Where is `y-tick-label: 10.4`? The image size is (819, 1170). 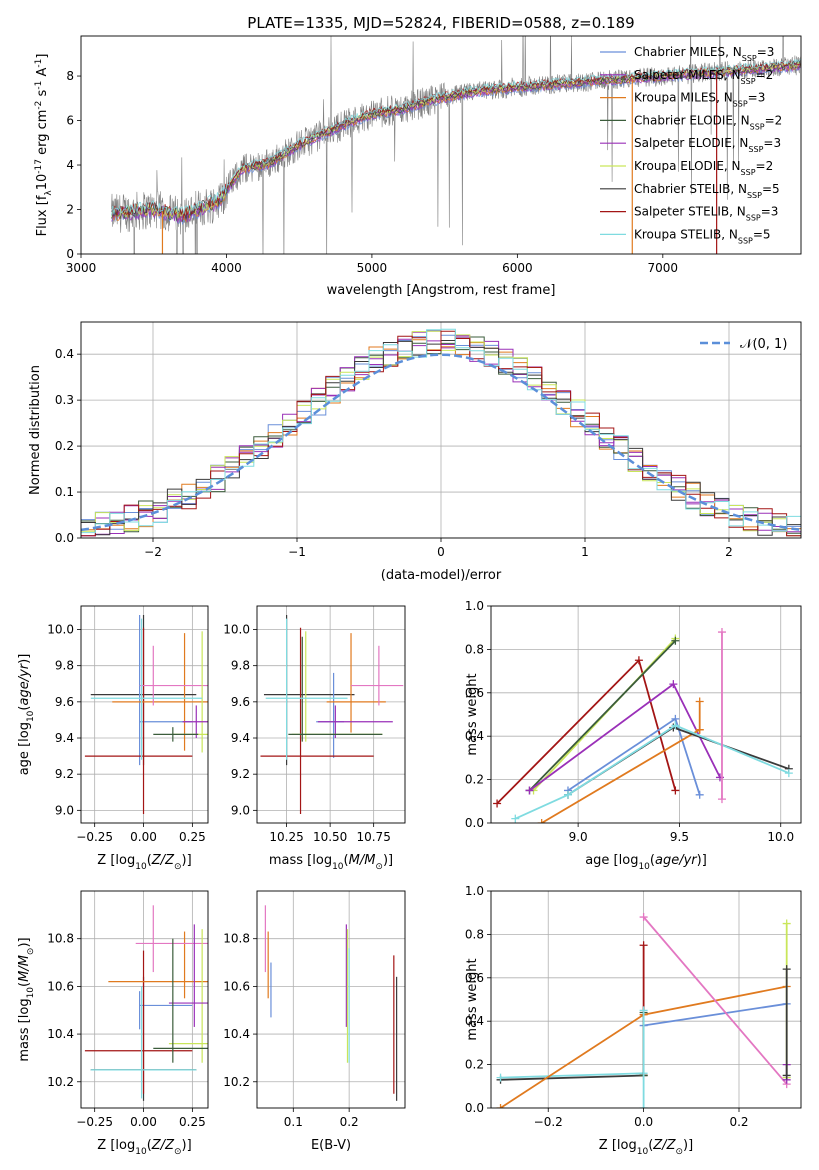
y-tick-label: 10.4 is located at coordinates (60, 1034).